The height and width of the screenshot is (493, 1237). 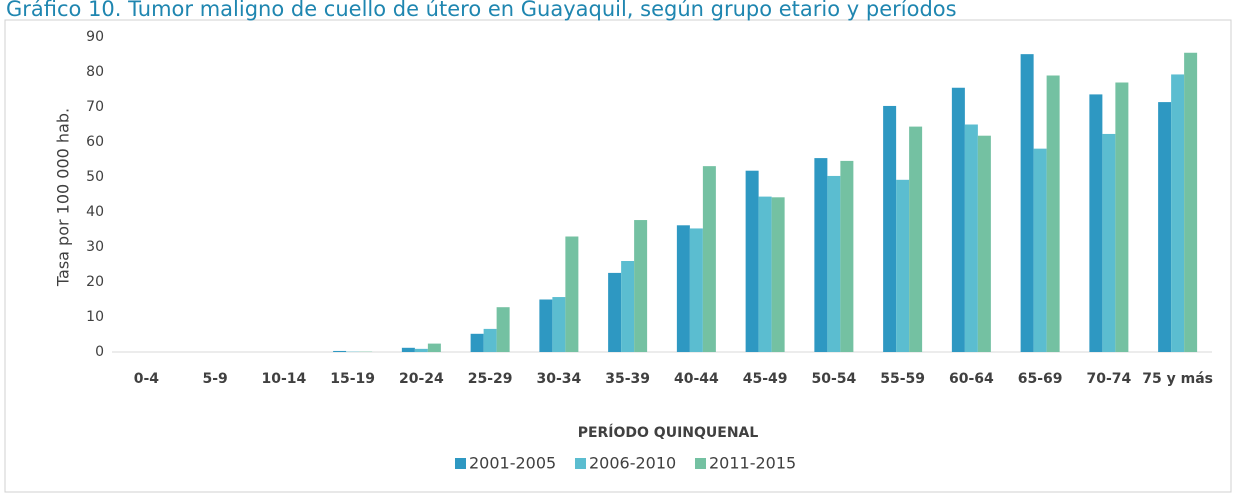 What do you see at coordinates (95, 177) in the screenshot?
I see `y-tick-label: 50` at bounding box center [95, 177].